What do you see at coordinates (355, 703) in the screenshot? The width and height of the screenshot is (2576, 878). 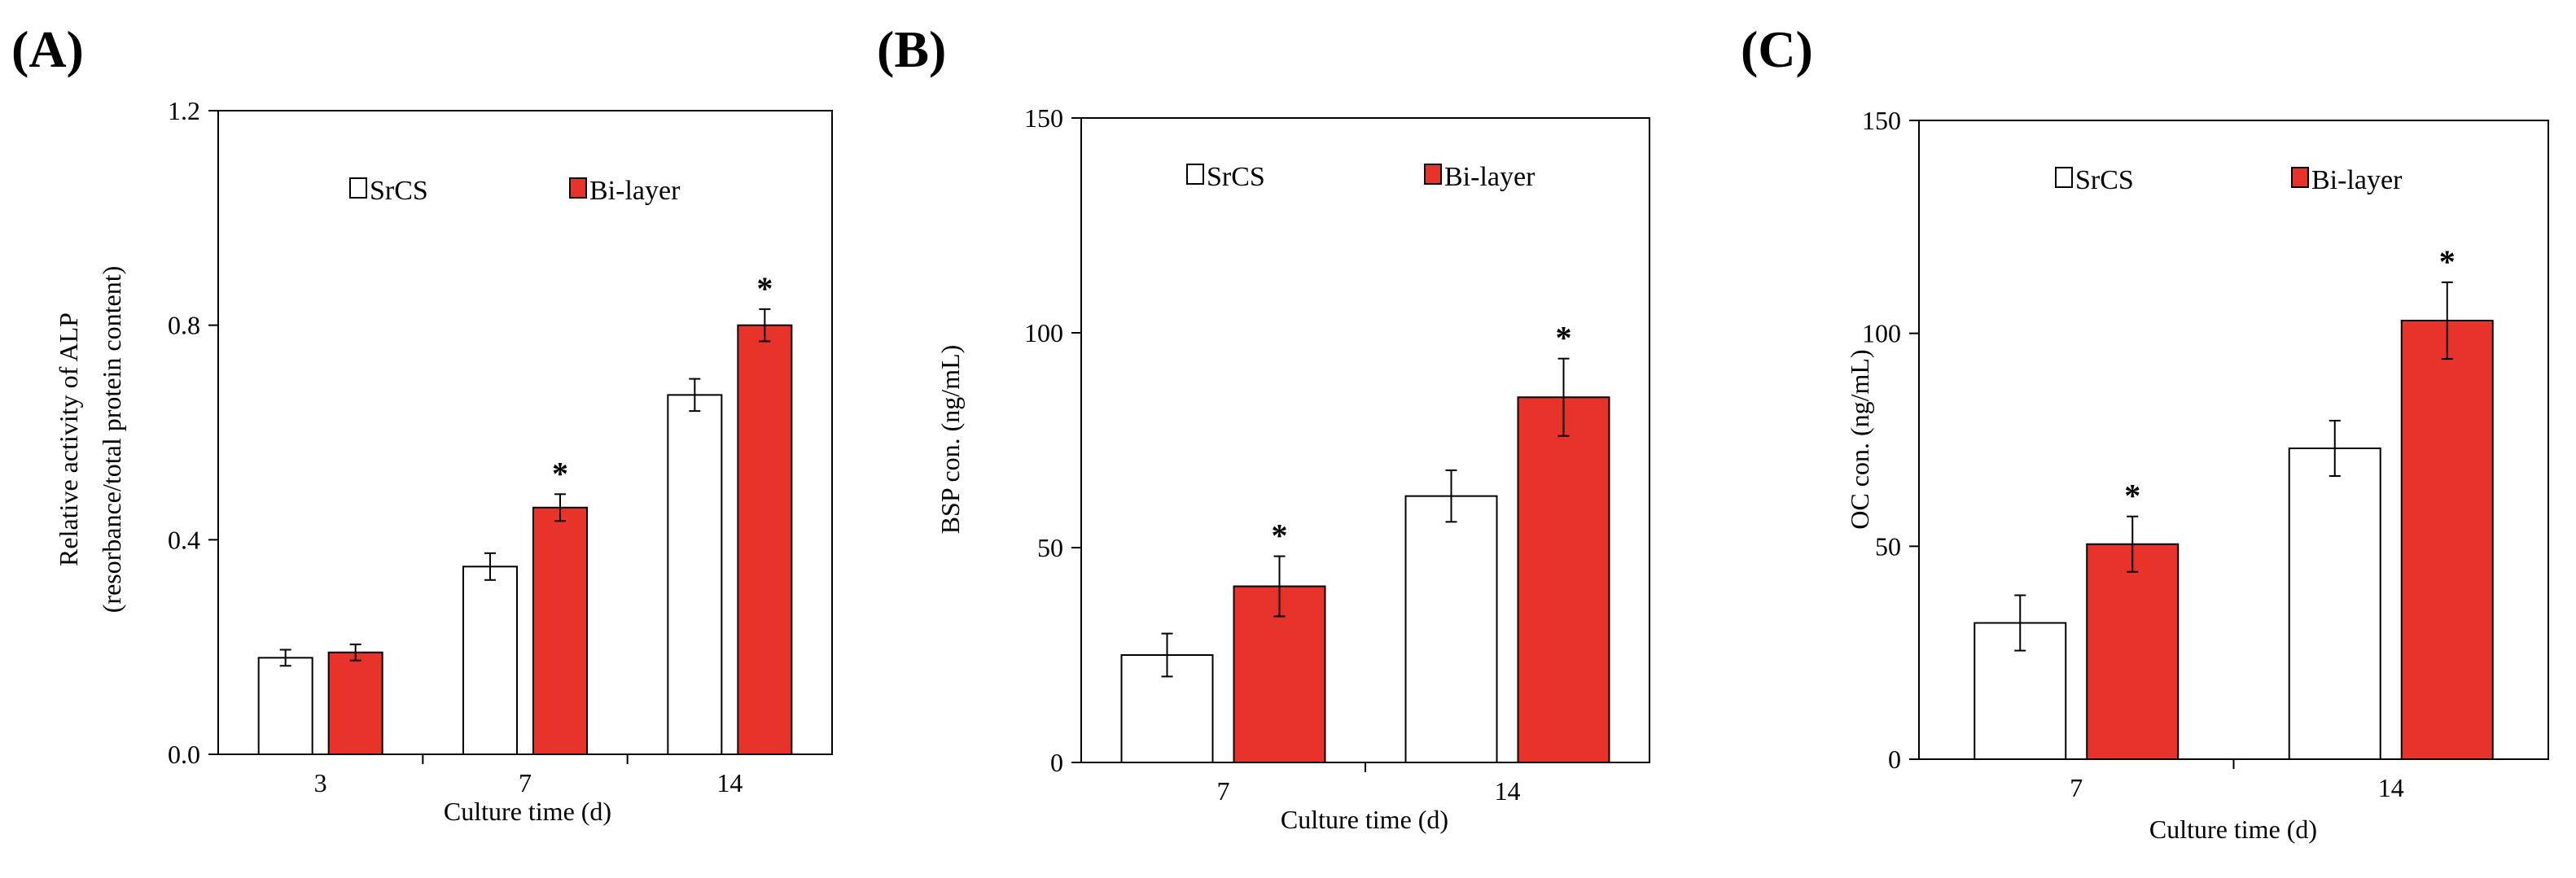 I see `bar-bilayer-day3` at bounding box center [355, 703].